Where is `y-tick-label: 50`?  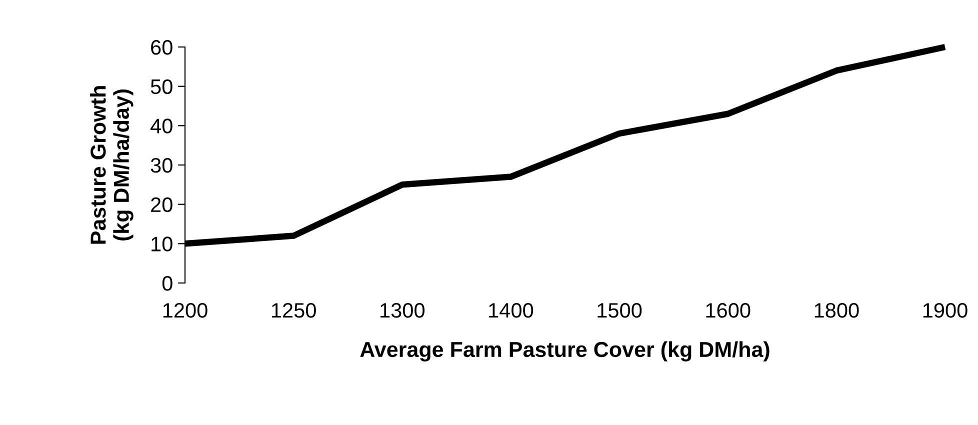
y-tick-label: 50 is located at coordinates (161, 86).